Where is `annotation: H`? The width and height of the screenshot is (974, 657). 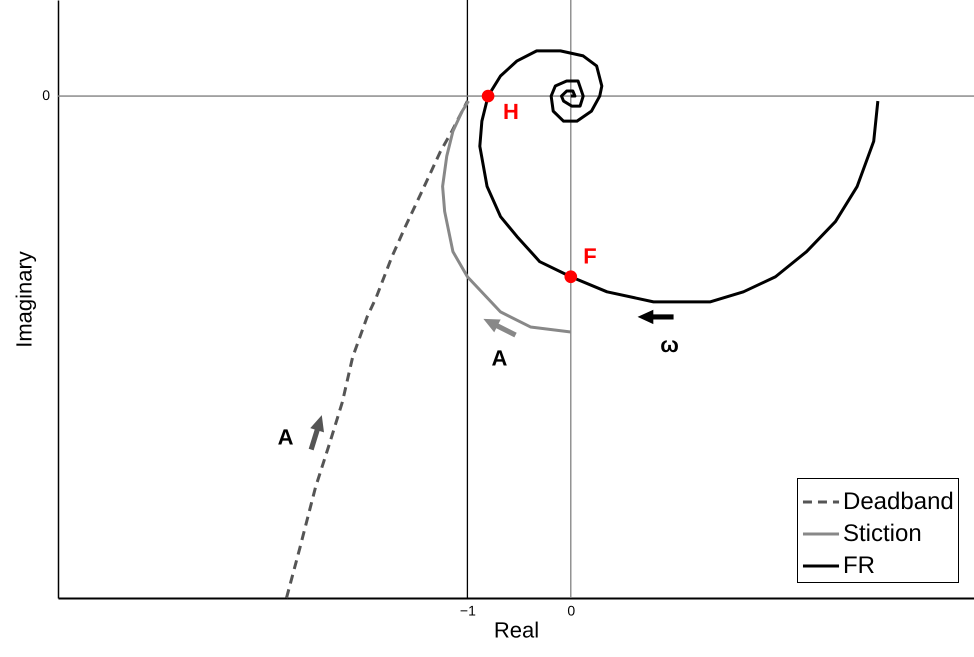
annotation: H is located at coordinates (510, 111).